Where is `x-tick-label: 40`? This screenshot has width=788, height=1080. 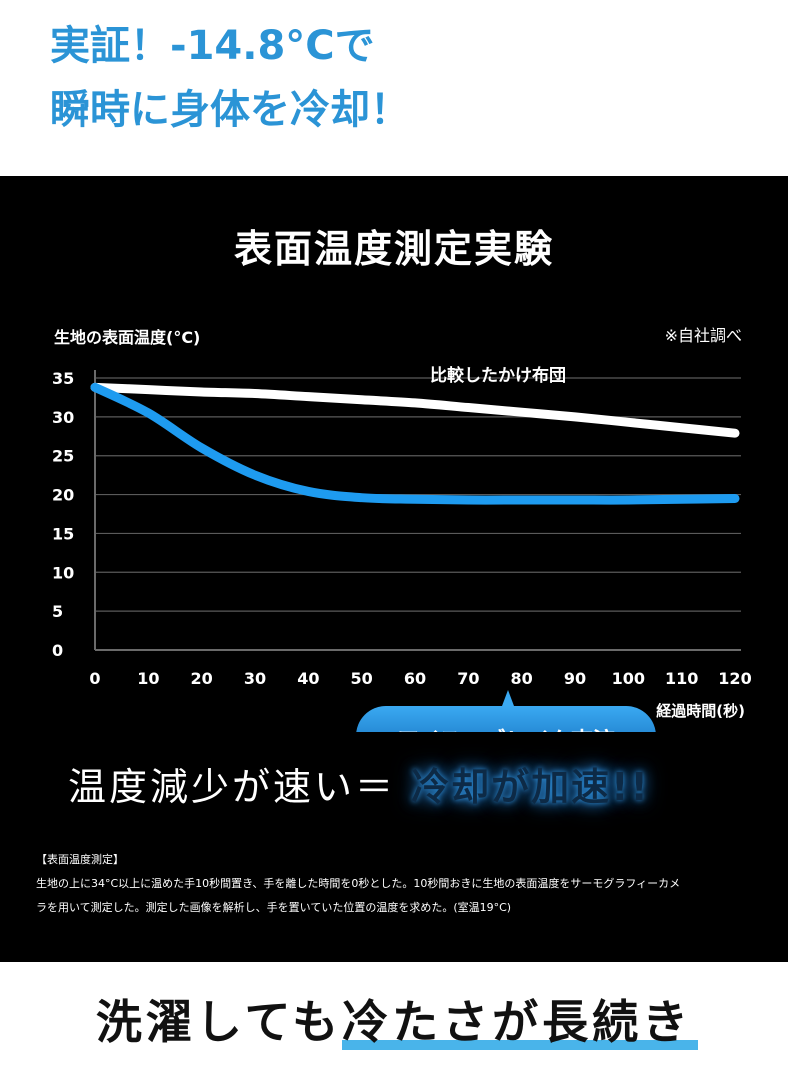
x-tick-label: 40 is located at coordinates (308, 678).